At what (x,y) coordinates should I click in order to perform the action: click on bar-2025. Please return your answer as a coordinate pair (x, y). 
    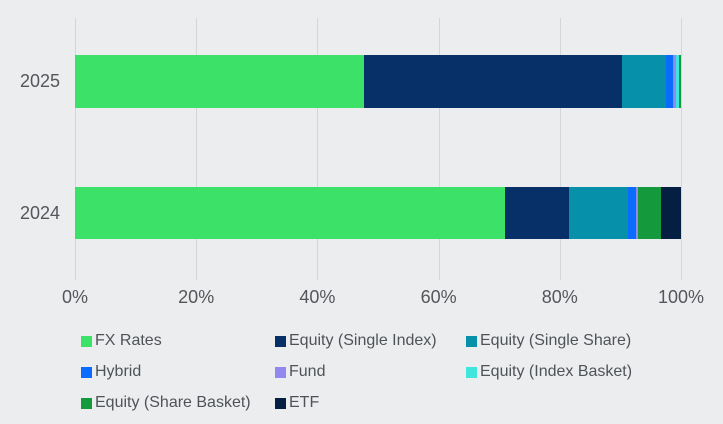
    Looking at the image, I should click on (378, 81).